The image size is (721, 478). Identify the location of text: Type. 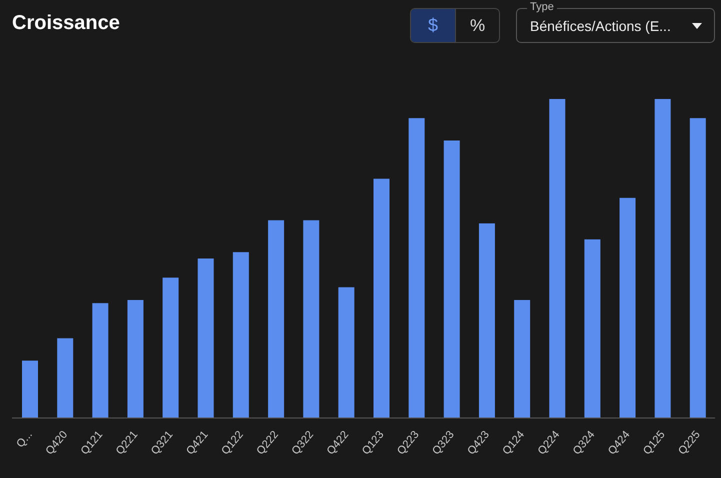
(542, 7).